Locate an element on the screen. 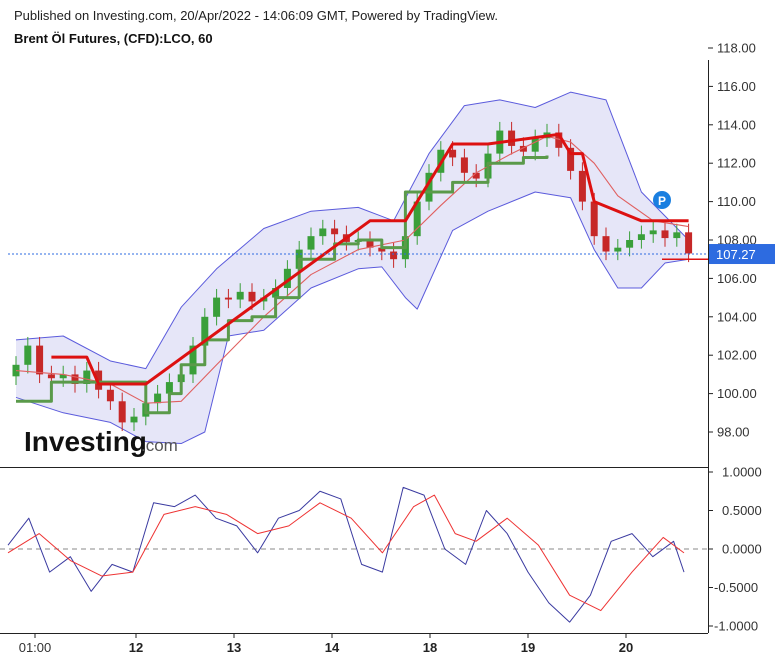 Image resolution: width=776 pixels, height=663 pixels. time-tick-label: 01:00 is located at coordinates (35, 647).